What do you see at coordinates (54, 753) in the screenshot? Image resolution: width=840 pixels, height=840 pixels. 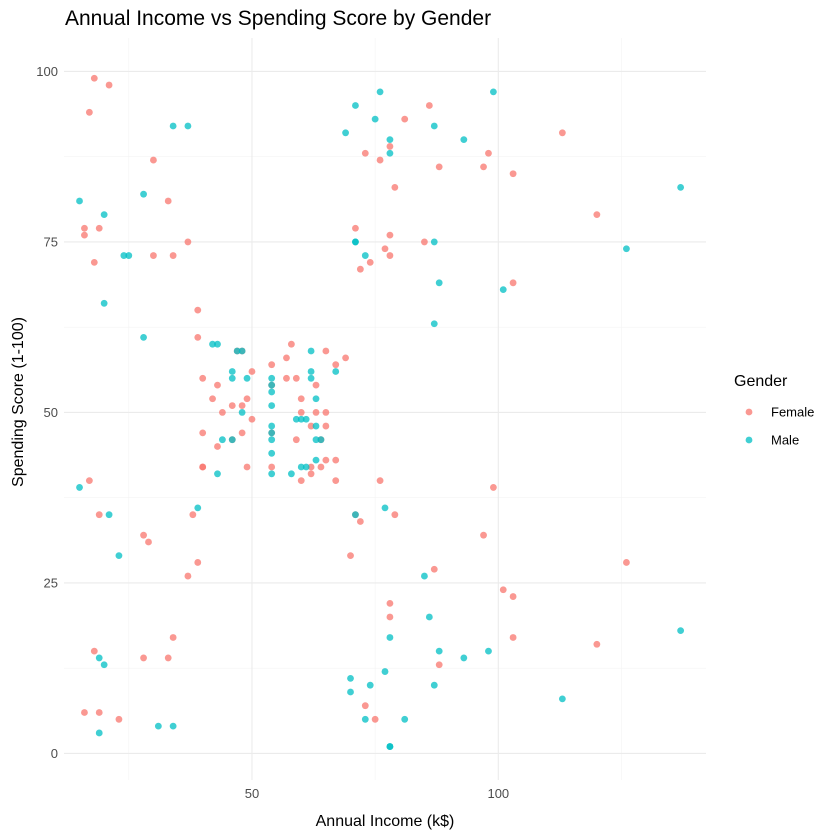 I see `y-tick-label: 0` at bounding box center [54, 753].